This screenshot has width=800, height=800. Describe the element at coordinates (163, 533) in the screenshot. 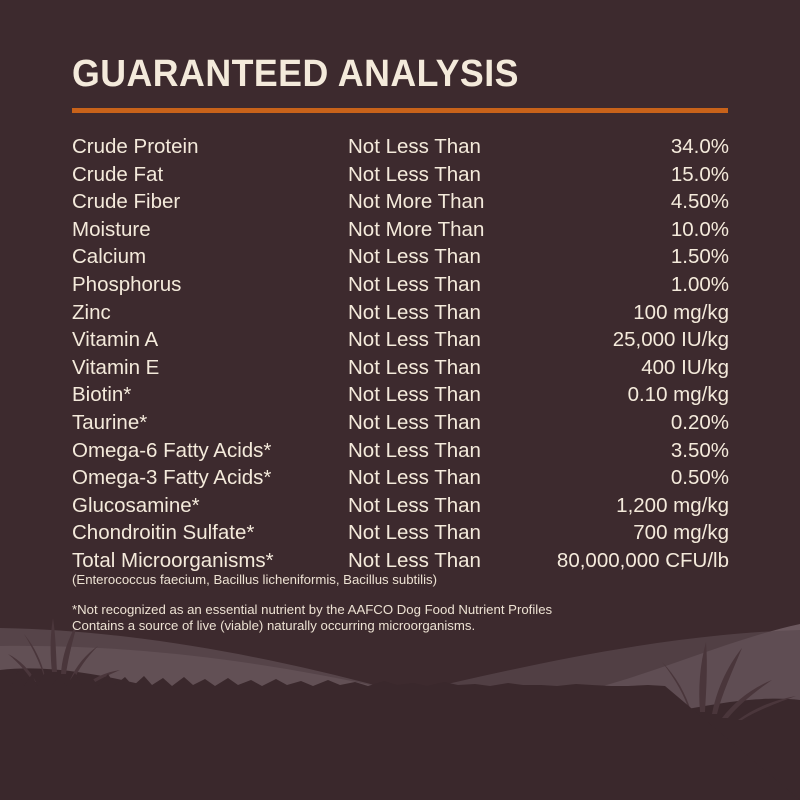

I see `nutrient-name: Chondroitin Sulfate*` at that location.